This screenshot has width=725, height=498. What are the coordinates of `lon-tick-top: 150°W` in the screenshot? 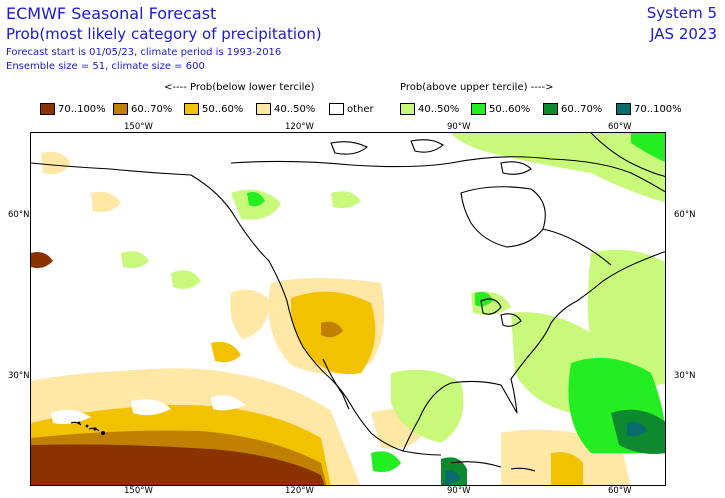 It's located at (138, 127).